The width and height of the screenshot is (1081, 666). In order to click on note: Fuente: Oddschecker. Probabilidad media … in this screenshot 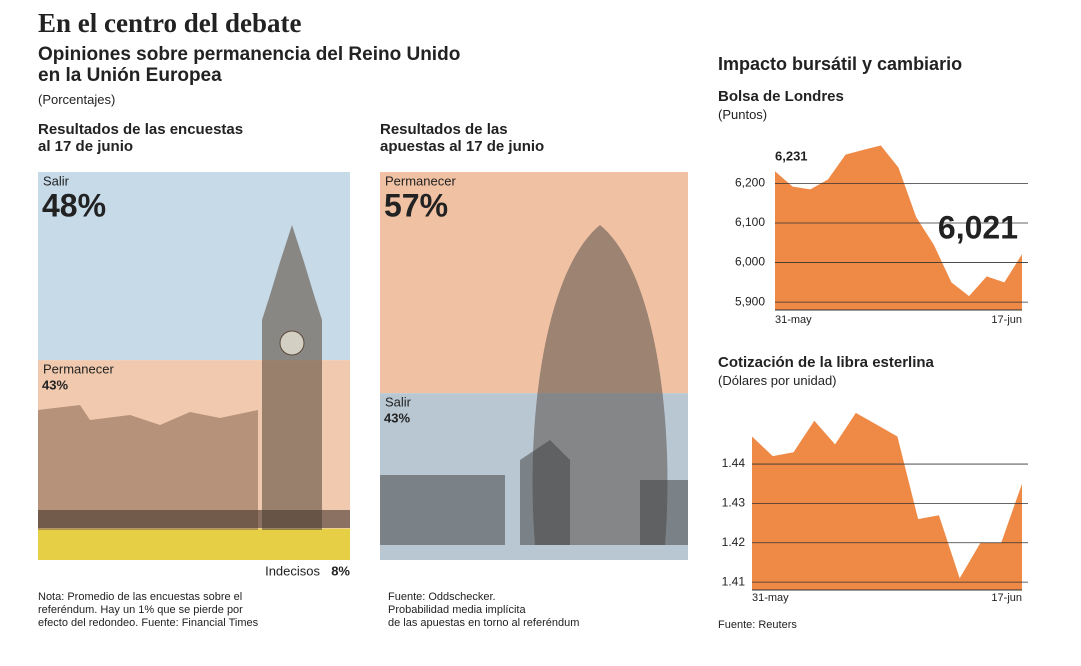, I will do `click(484, 610)`.